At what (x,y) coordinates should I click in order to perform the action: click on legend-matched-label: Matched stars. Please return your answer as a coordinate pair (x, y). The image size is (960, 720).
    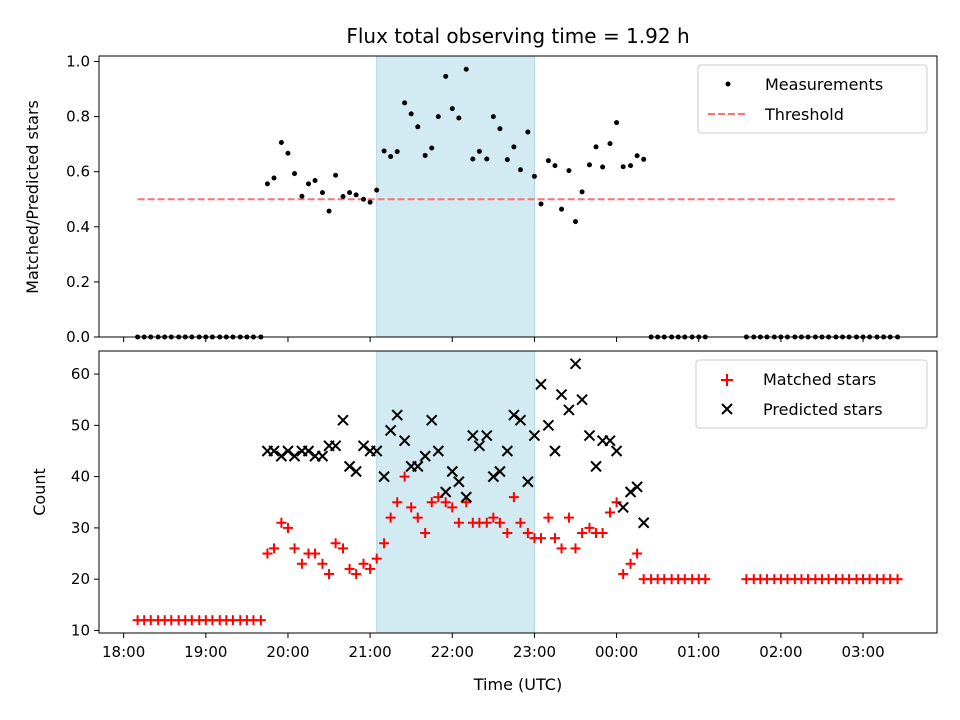
    Looking at the image, I should click on (819, 379).